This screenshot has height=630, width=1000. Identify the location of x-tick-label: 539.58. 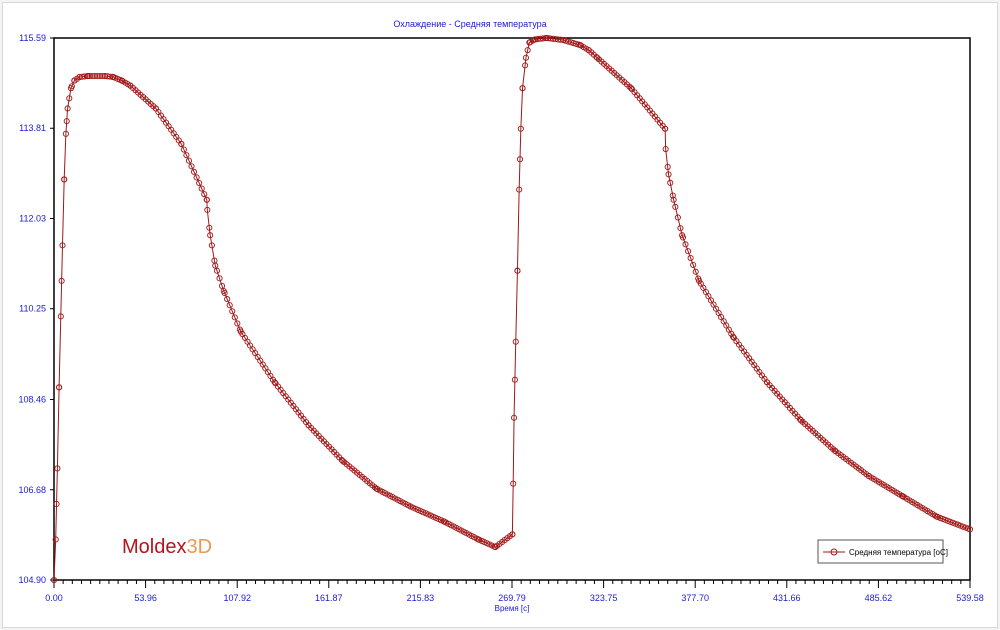
(970, 598).